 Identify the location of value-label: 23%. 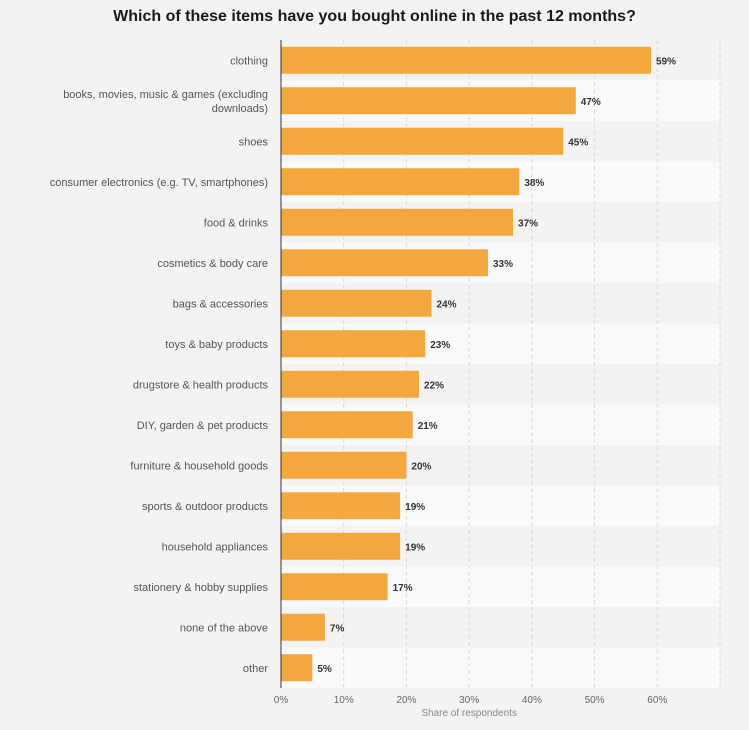
(440, 345).